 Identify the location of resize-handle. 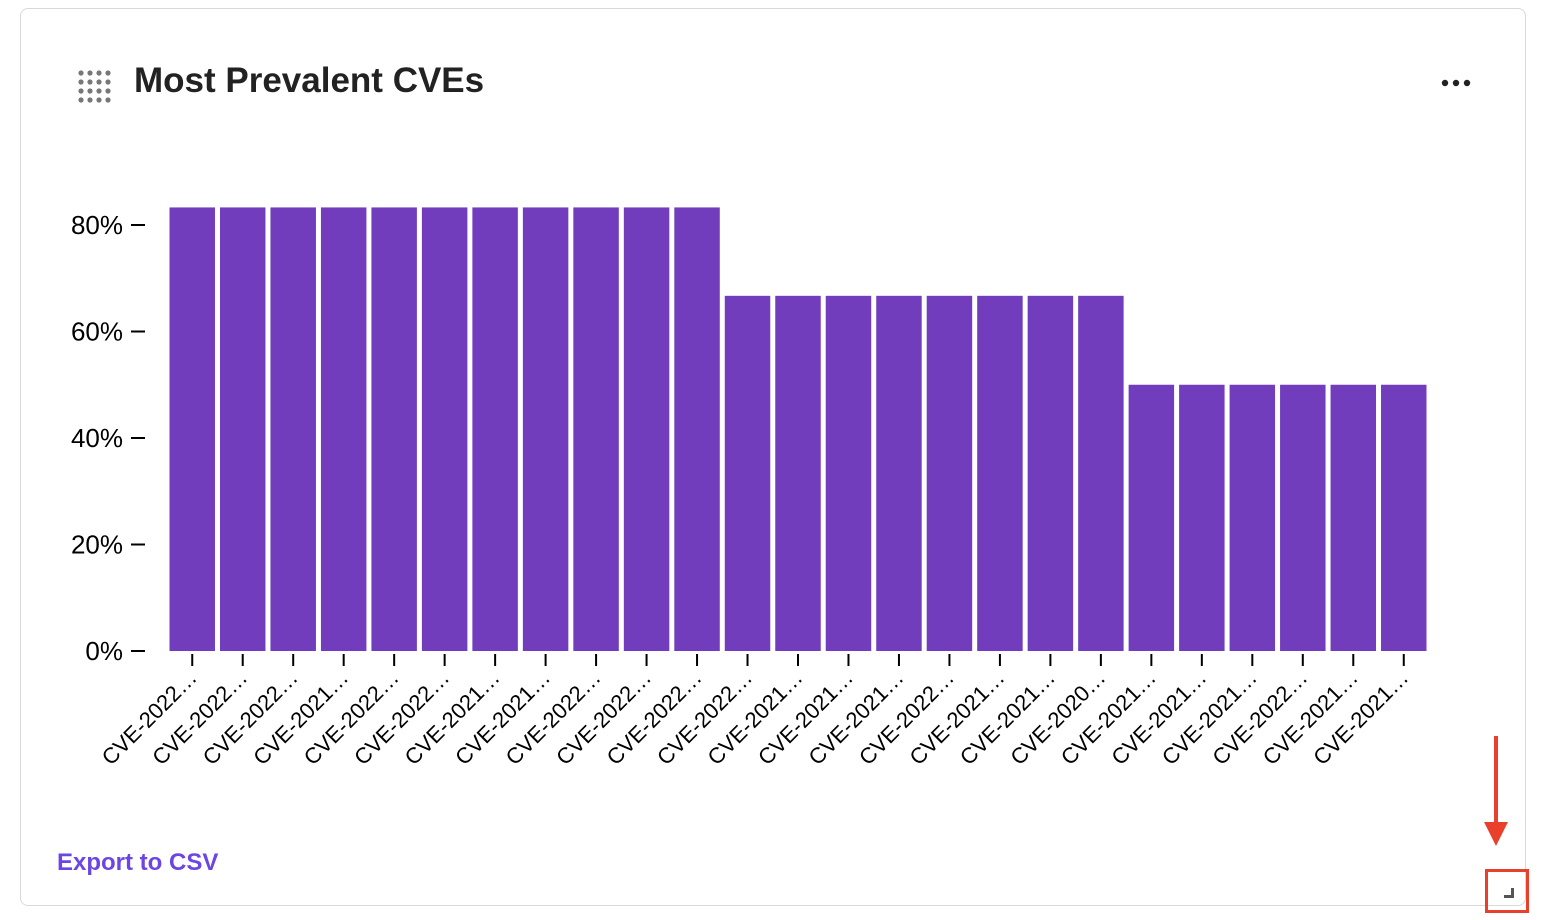
(1507, 891).